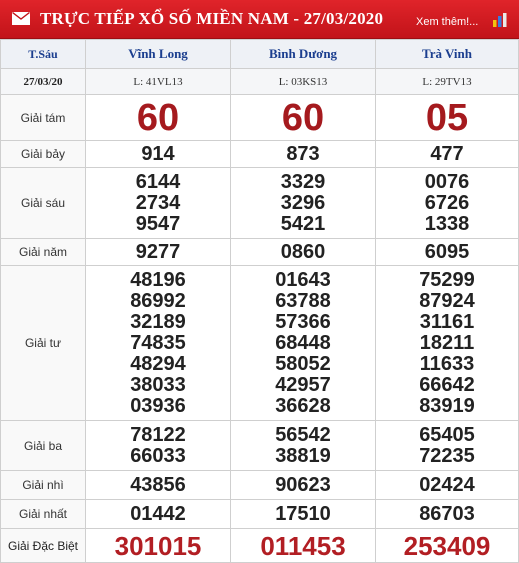  I want to click on prize-result-cell: 477, so click(447, 154).